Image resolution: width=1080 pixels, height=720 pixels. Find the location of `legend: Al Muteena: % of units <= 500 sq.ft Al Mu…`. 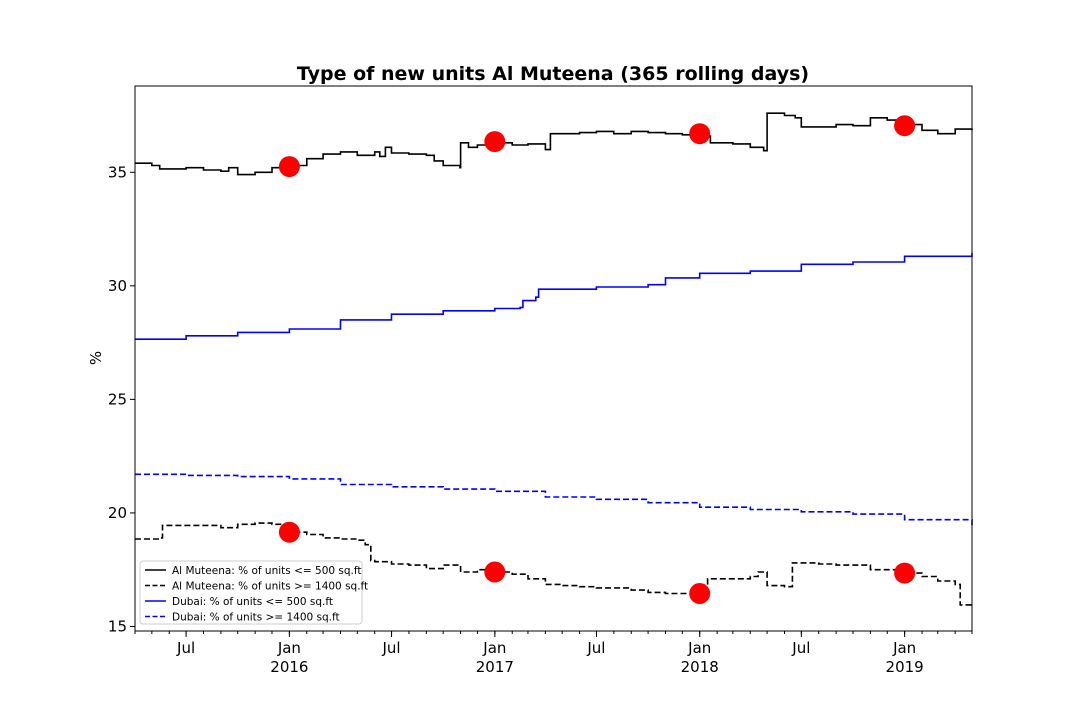

legend: Al Muteena: % of units <= 500 sq.ft Al Mu… is located at coordinates (253, 592).